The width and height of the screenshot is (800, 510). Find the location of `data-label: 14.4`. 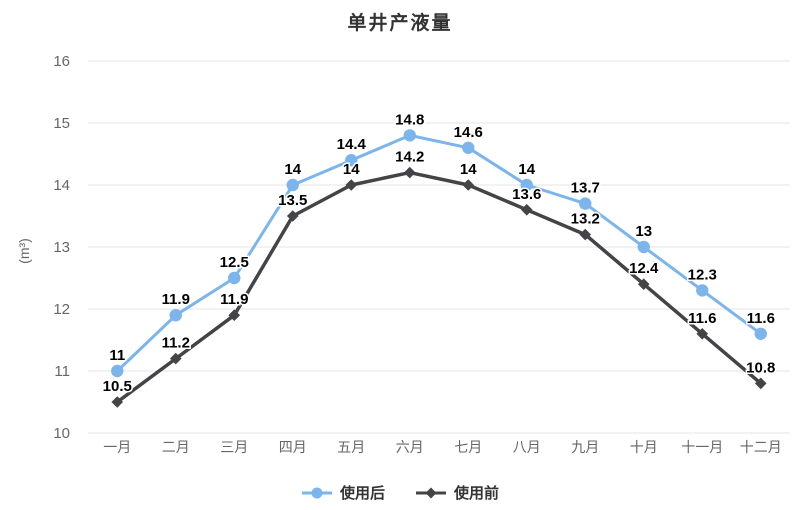

data-label: 14.4 is located at coordinates (352, 144).